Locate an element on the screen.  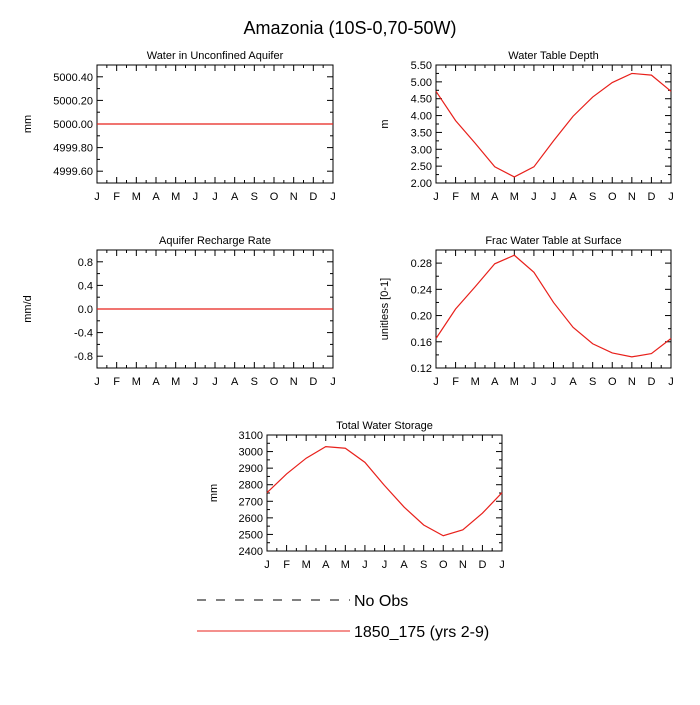
y-tick-label: 0.16 is located at coordinates (421, 343).